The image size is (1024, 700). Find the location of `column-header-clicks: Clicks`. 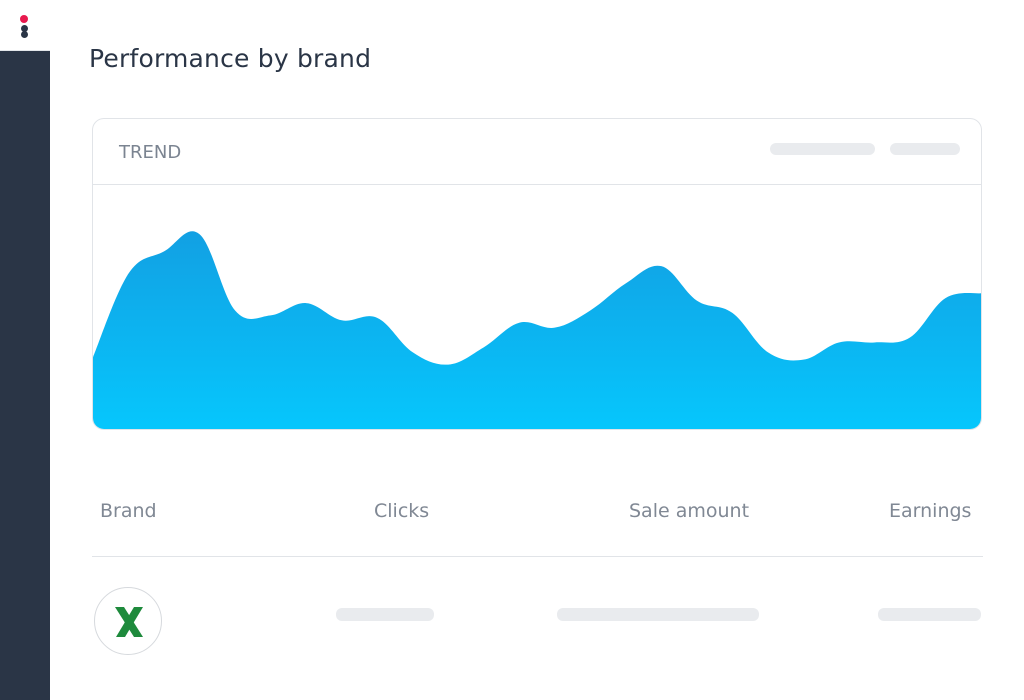

column-header-clicks: Clicks is located at coordinates (402, 511).